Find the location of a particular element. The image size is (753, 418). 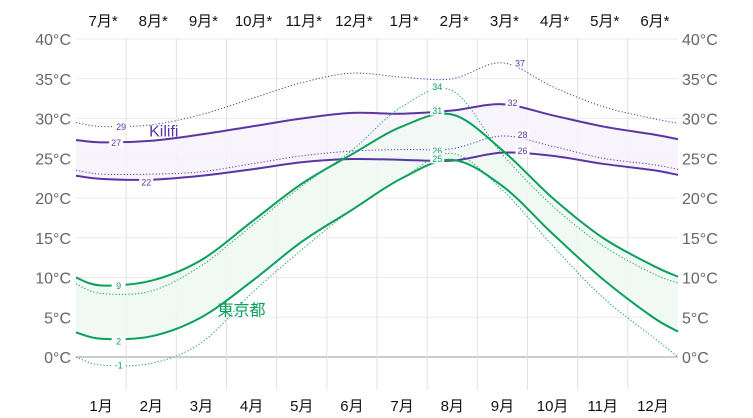

data-label: 29 is located at coordinates (121, 127).